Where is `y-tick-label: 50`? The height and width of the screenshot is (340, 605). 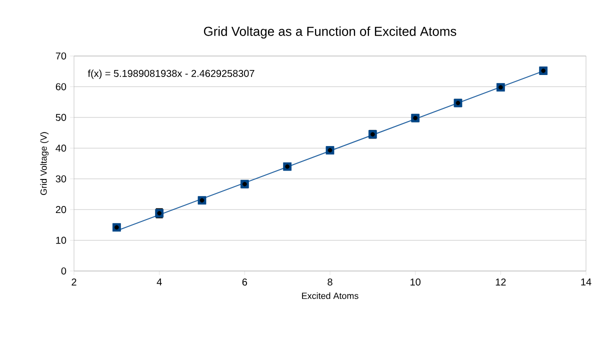
y-tick-label: 50 is located at coordinates (61, 117).